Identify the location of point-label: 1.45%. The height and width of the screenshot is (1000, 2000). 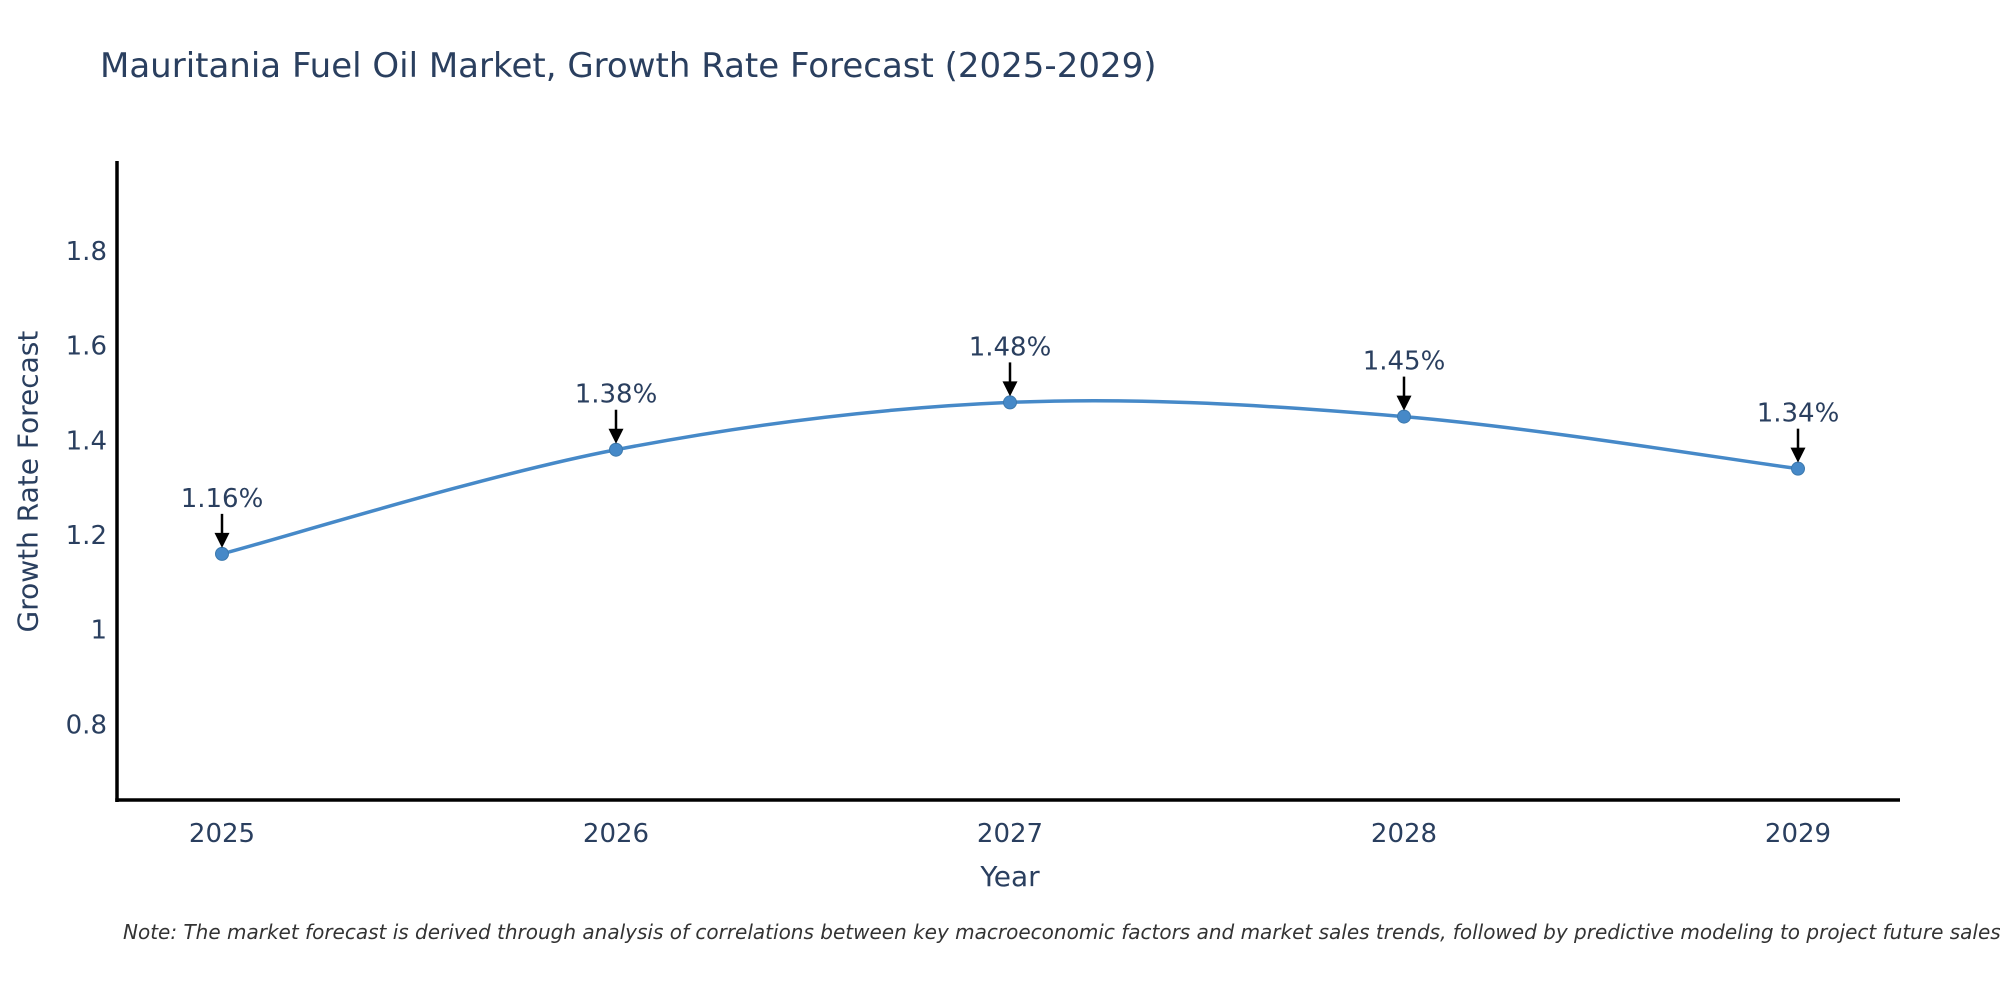
(1404, 362).